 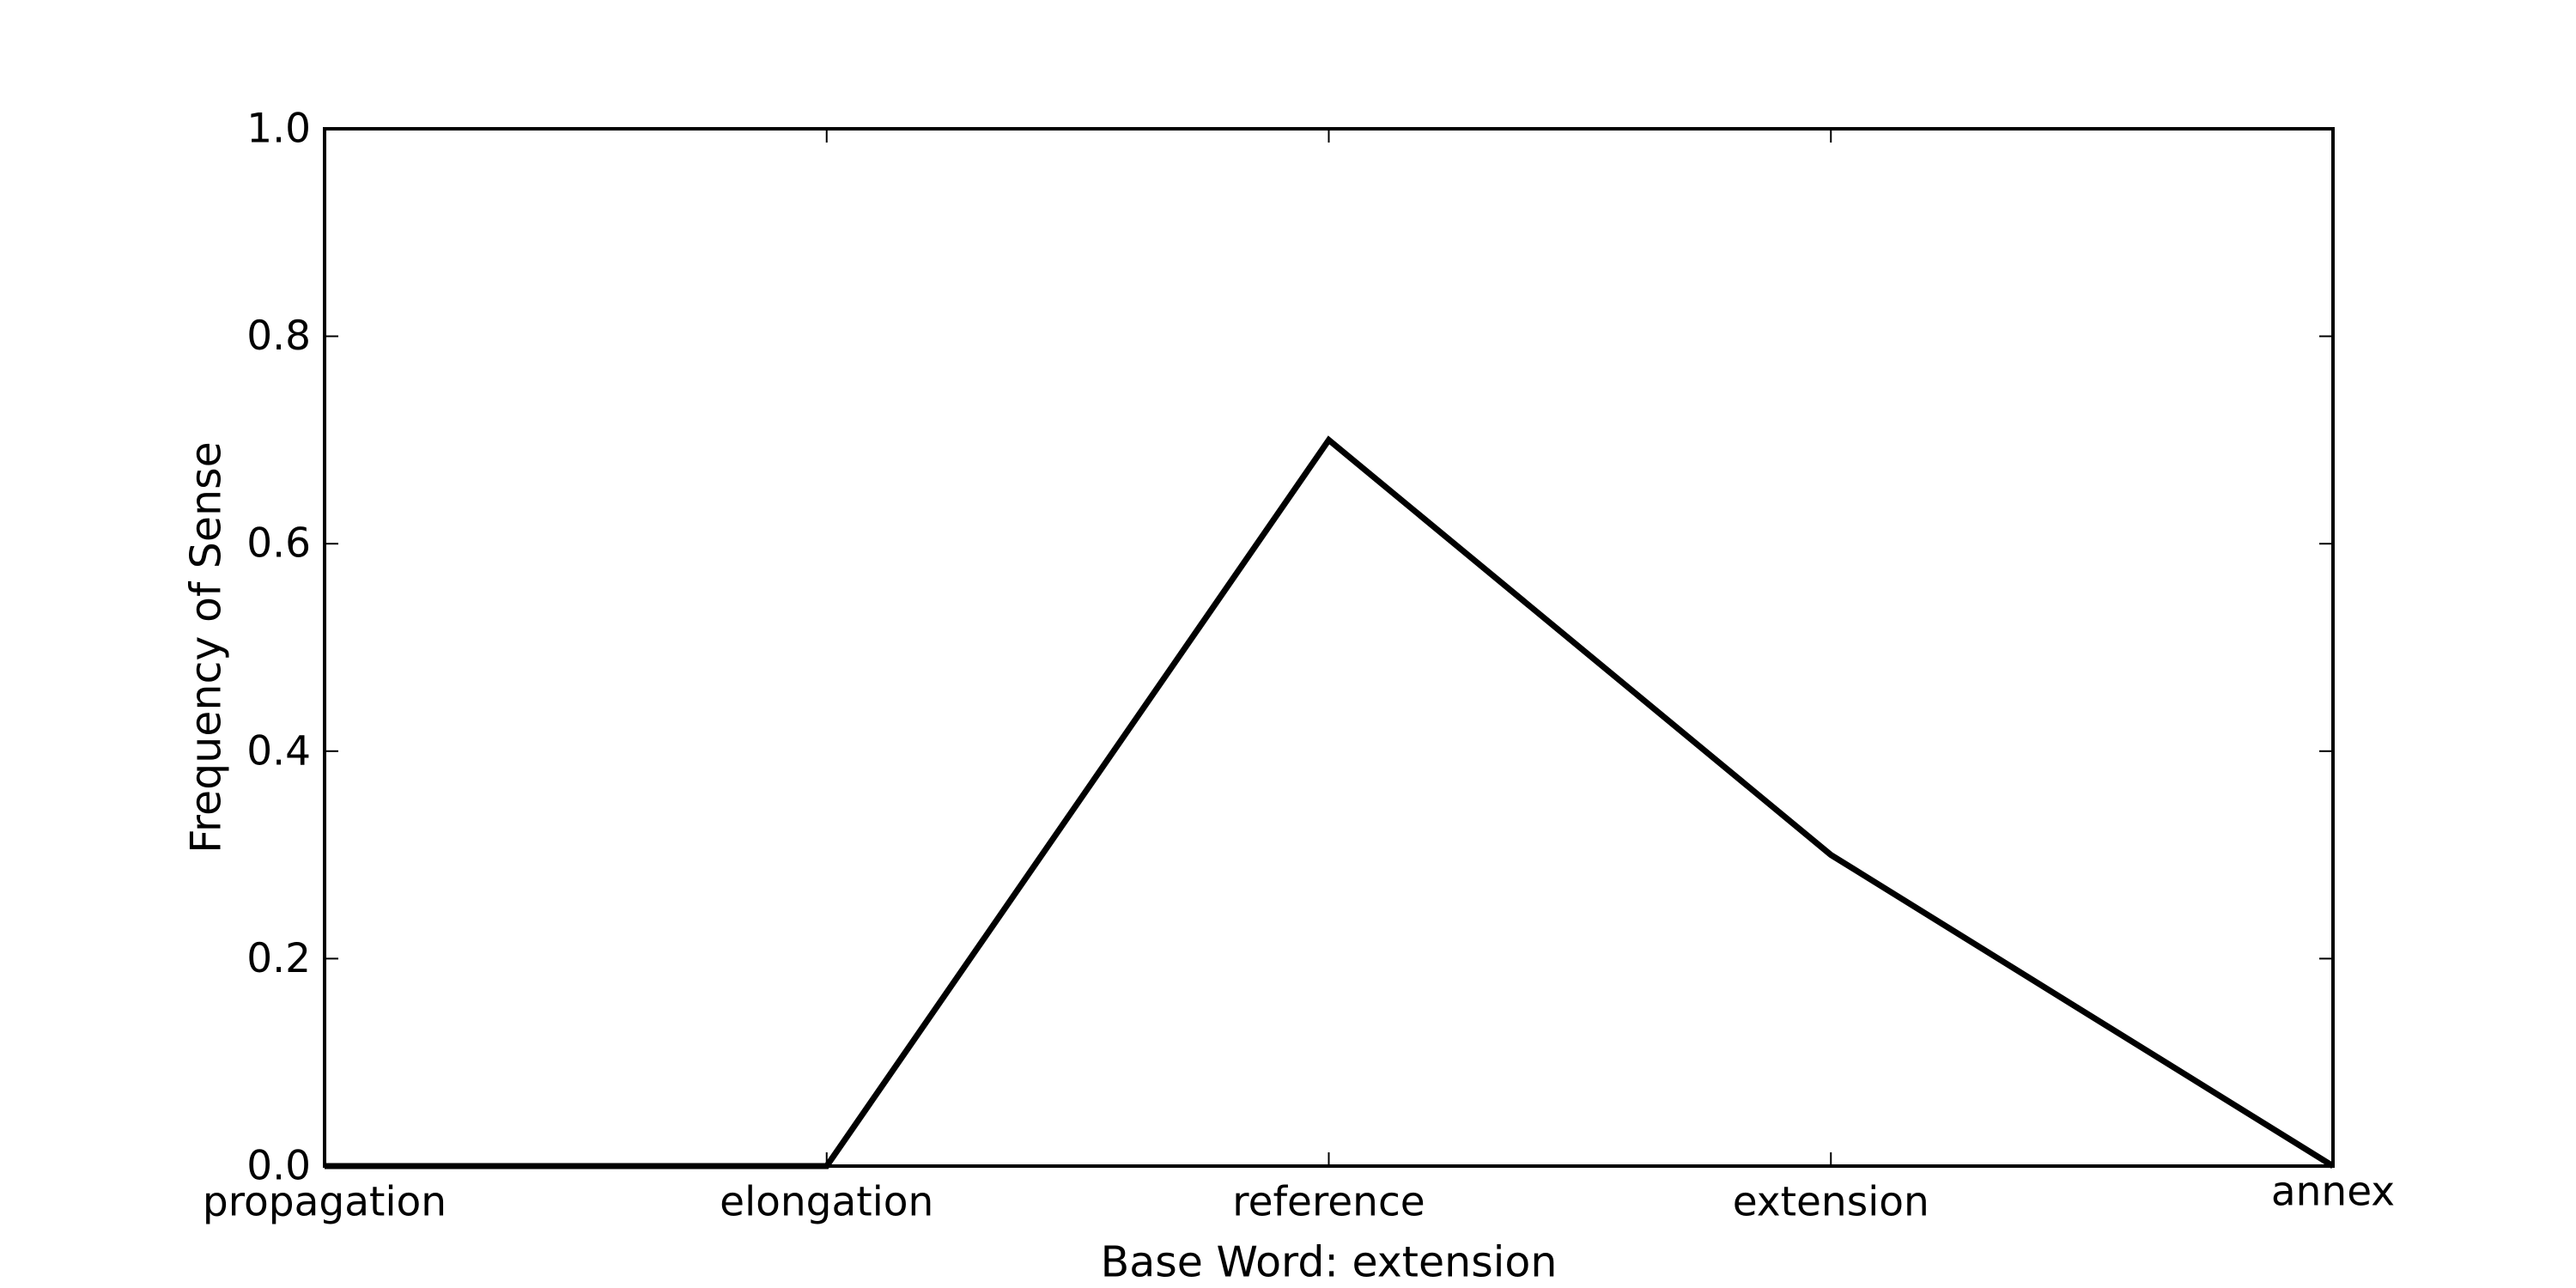 I want to click on y-tick-label: 0.0, so click(x=279, y=1166).